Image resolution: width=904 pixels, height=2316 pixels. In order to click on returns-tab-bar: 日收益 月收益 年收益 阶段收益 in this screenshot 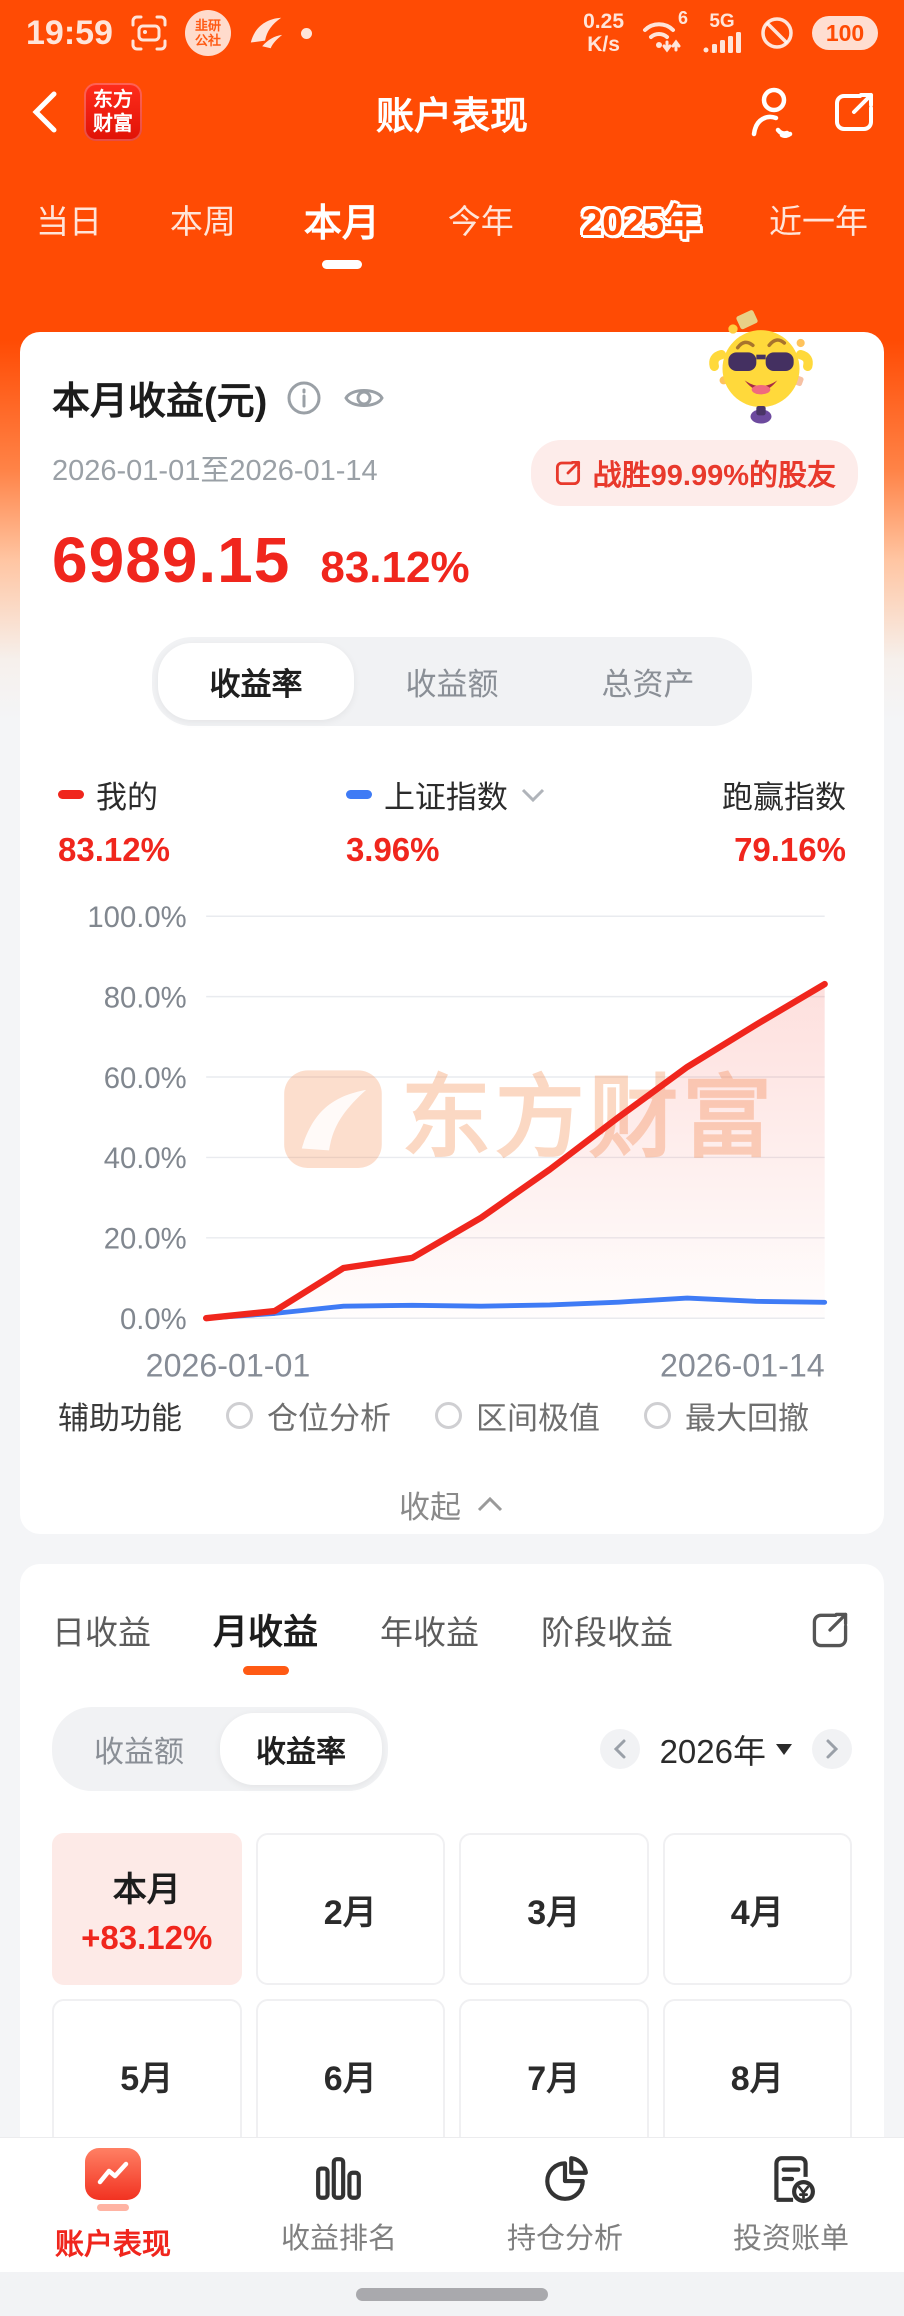, I will do `click(452, 1629)`.